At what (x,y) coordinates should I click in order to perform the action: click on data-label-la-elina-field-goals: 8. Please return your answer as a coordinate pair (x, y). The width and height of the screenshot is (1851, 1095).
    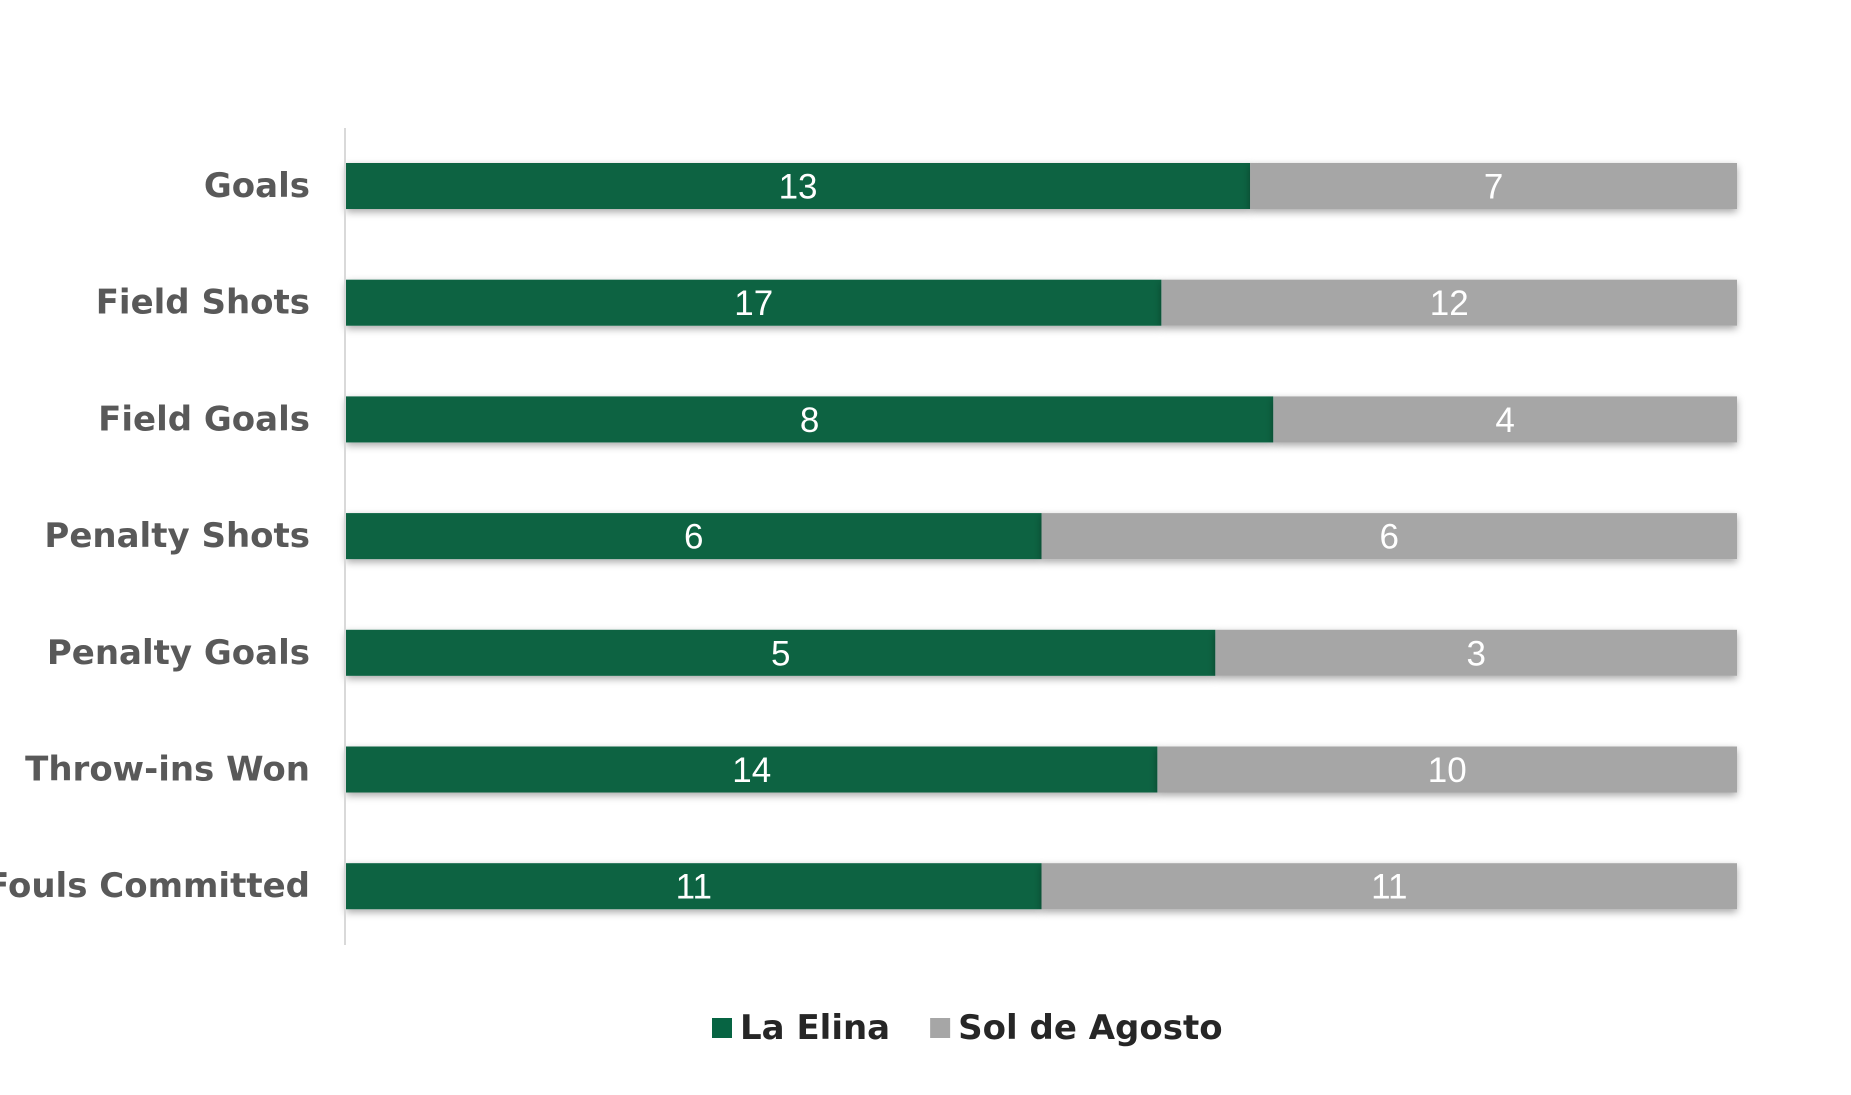
    Looking at the image, I should click on (809, 420).